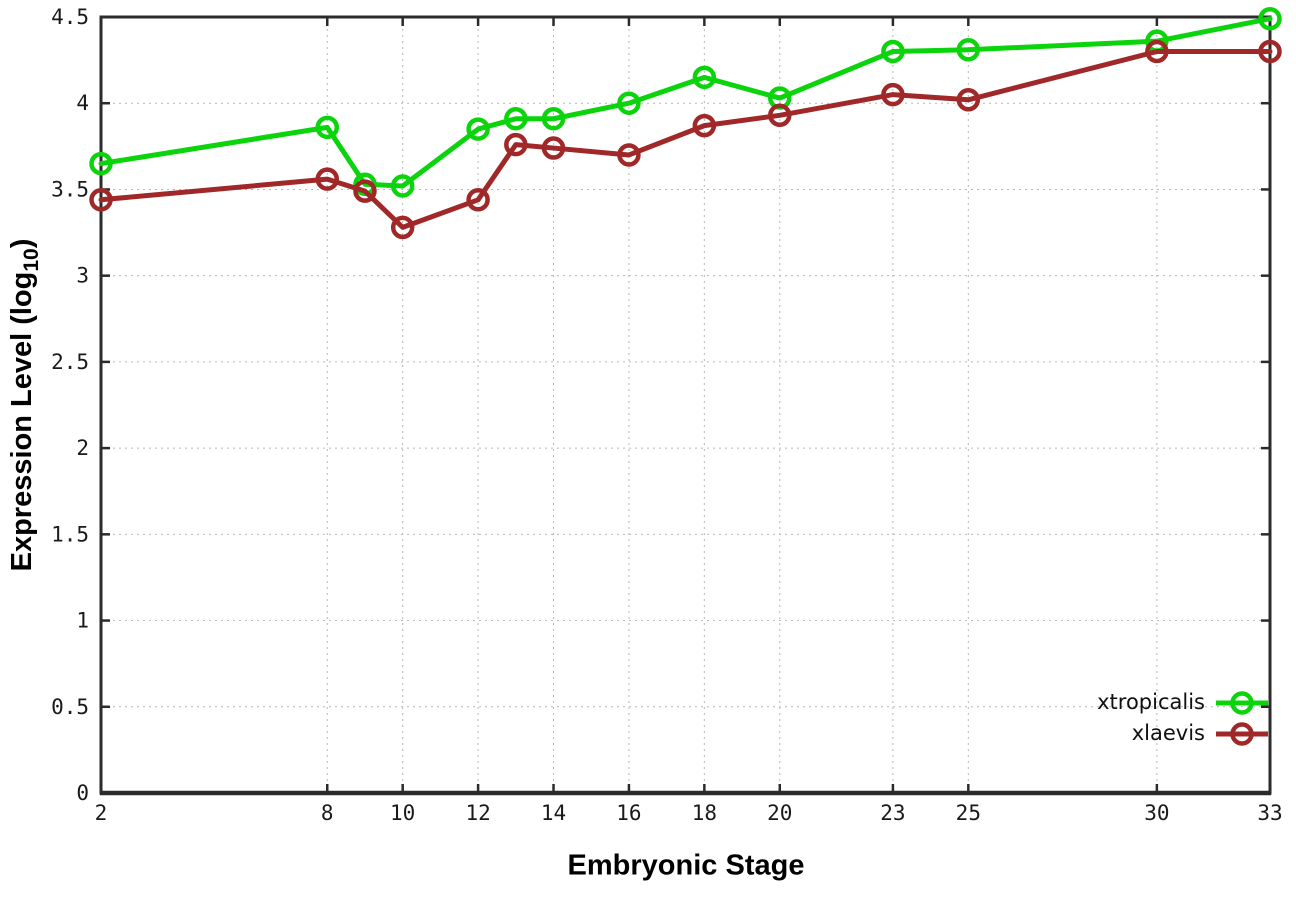 This screenshot has height=907, width=1296. Describe the element at coordinates (82, 448) in the screenshot. I see `y-tick-label: 2` at that location.